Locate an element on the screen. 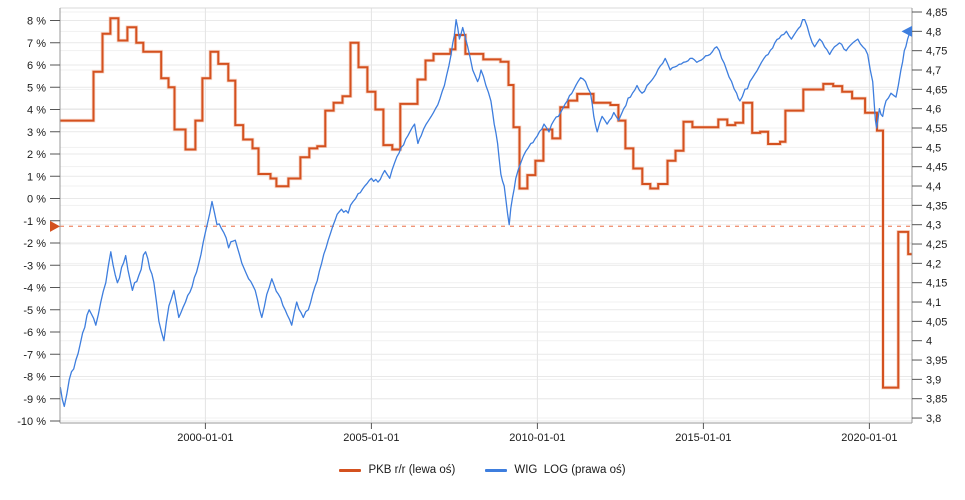 The width and height of the screenshot is (965, 500). svg-text: 4,05 is located at coordinates (936, 322).